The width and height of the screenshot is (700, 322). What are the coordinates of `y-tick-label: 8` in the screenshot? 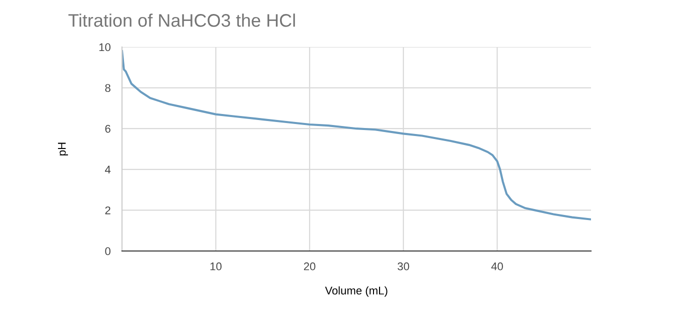 It's located at (107, 88).